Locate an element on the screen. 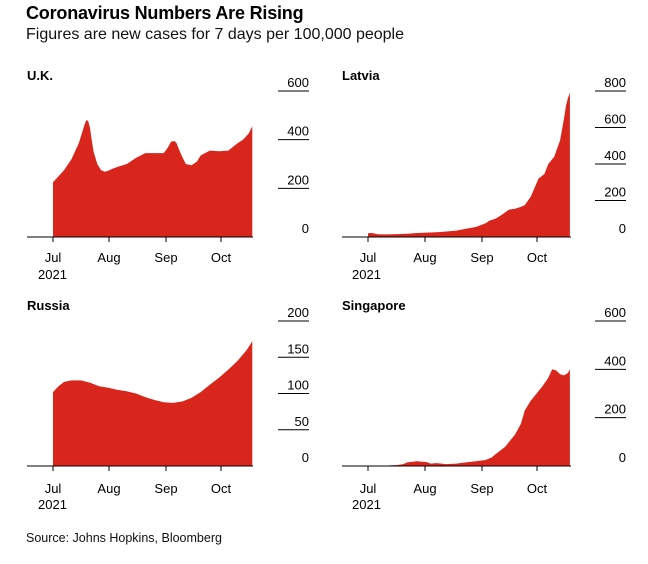 This screenshot has width=648, height=564. y-tick-label: 800 is located at coordinates (615, 82).